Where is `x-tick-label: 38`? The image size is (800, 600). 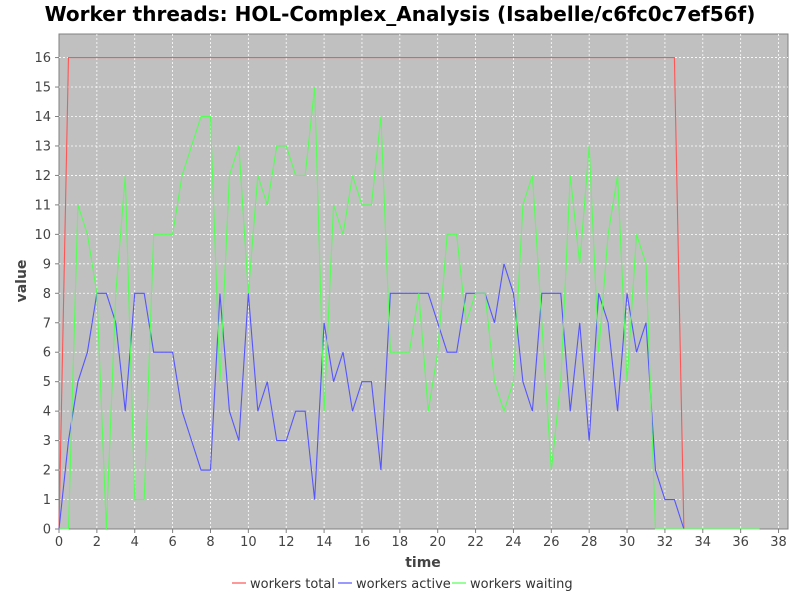 x-tick-label: 38 is located at coordinates (778, 542).